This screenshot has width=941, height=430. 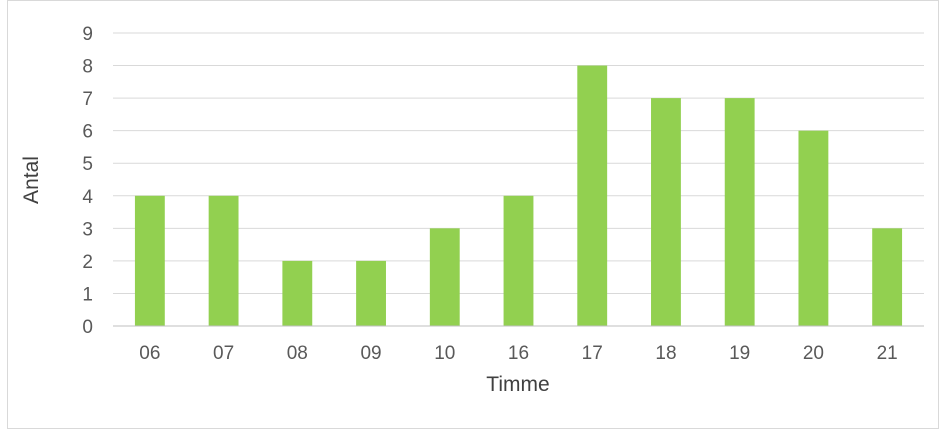 I want to click on x-tick-label: 17, so click(x=592, y=353).